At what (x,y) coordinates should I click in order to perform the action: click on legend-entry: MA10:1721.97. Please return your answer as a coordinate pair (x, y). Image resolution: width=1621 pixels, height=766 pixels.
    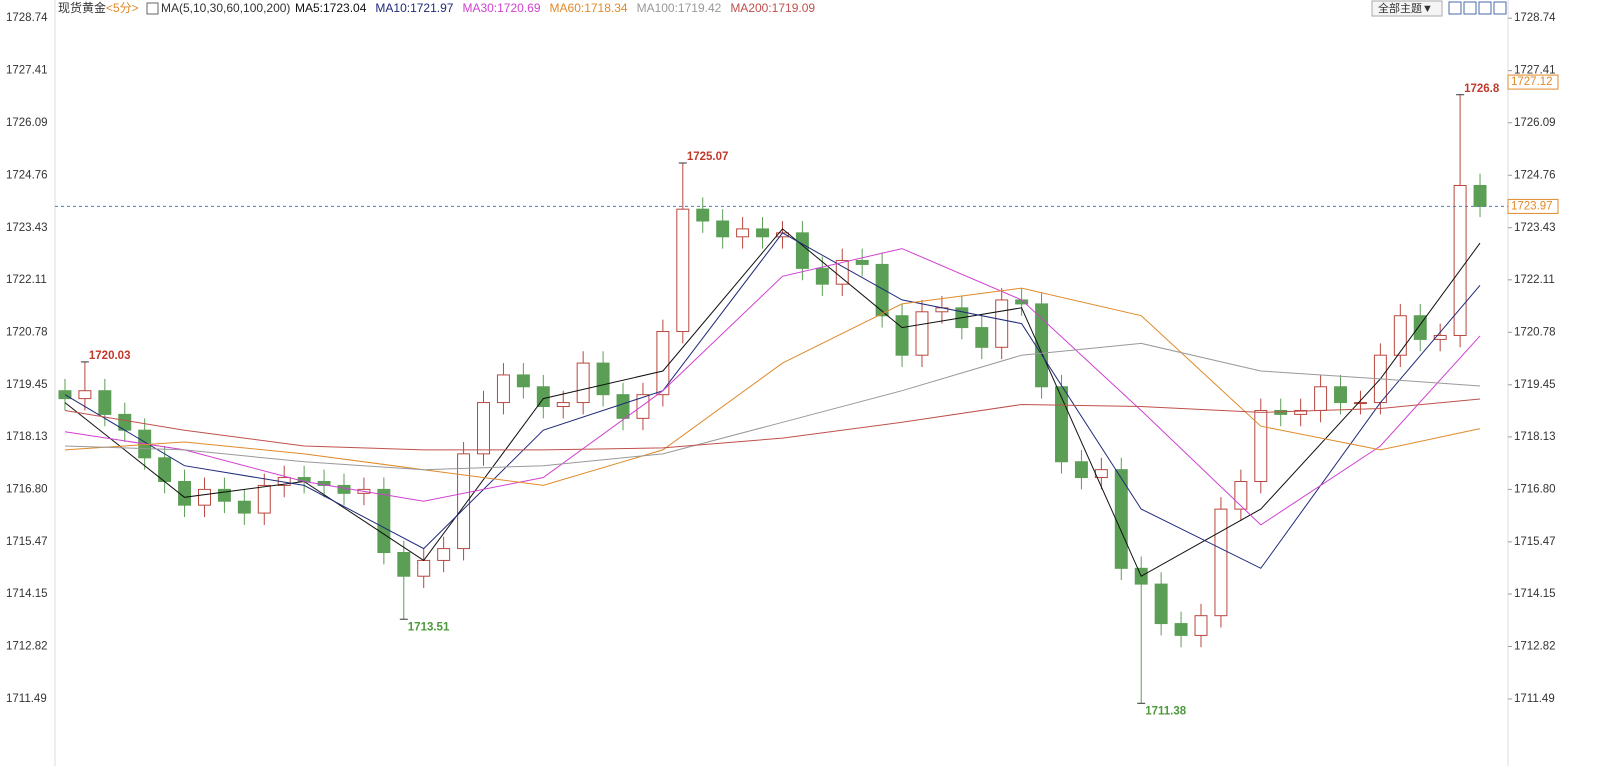
    Looking at the image, I should click on (414, 8).